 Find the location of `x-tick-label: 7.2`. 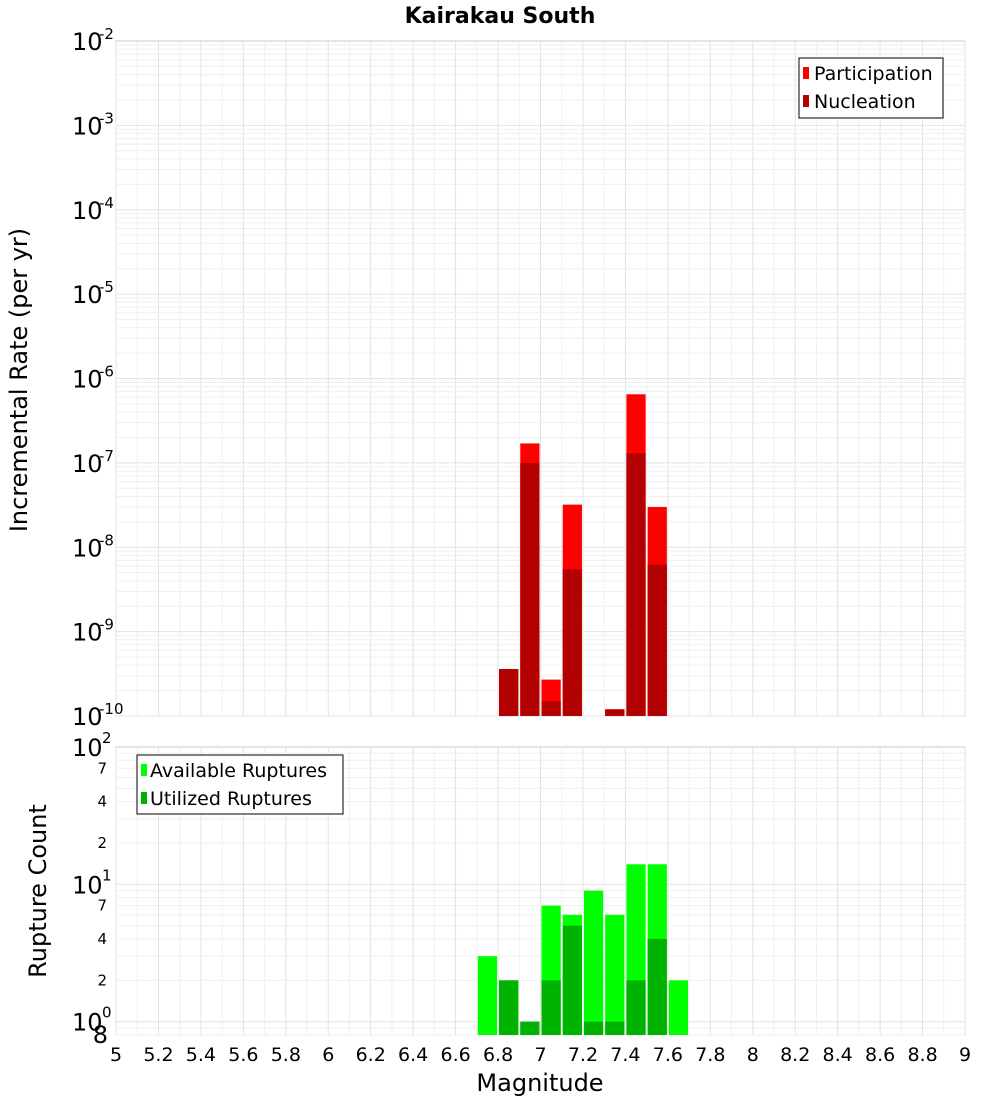

x-tick-label: 7.2 is located at coordinates (583, 1055).